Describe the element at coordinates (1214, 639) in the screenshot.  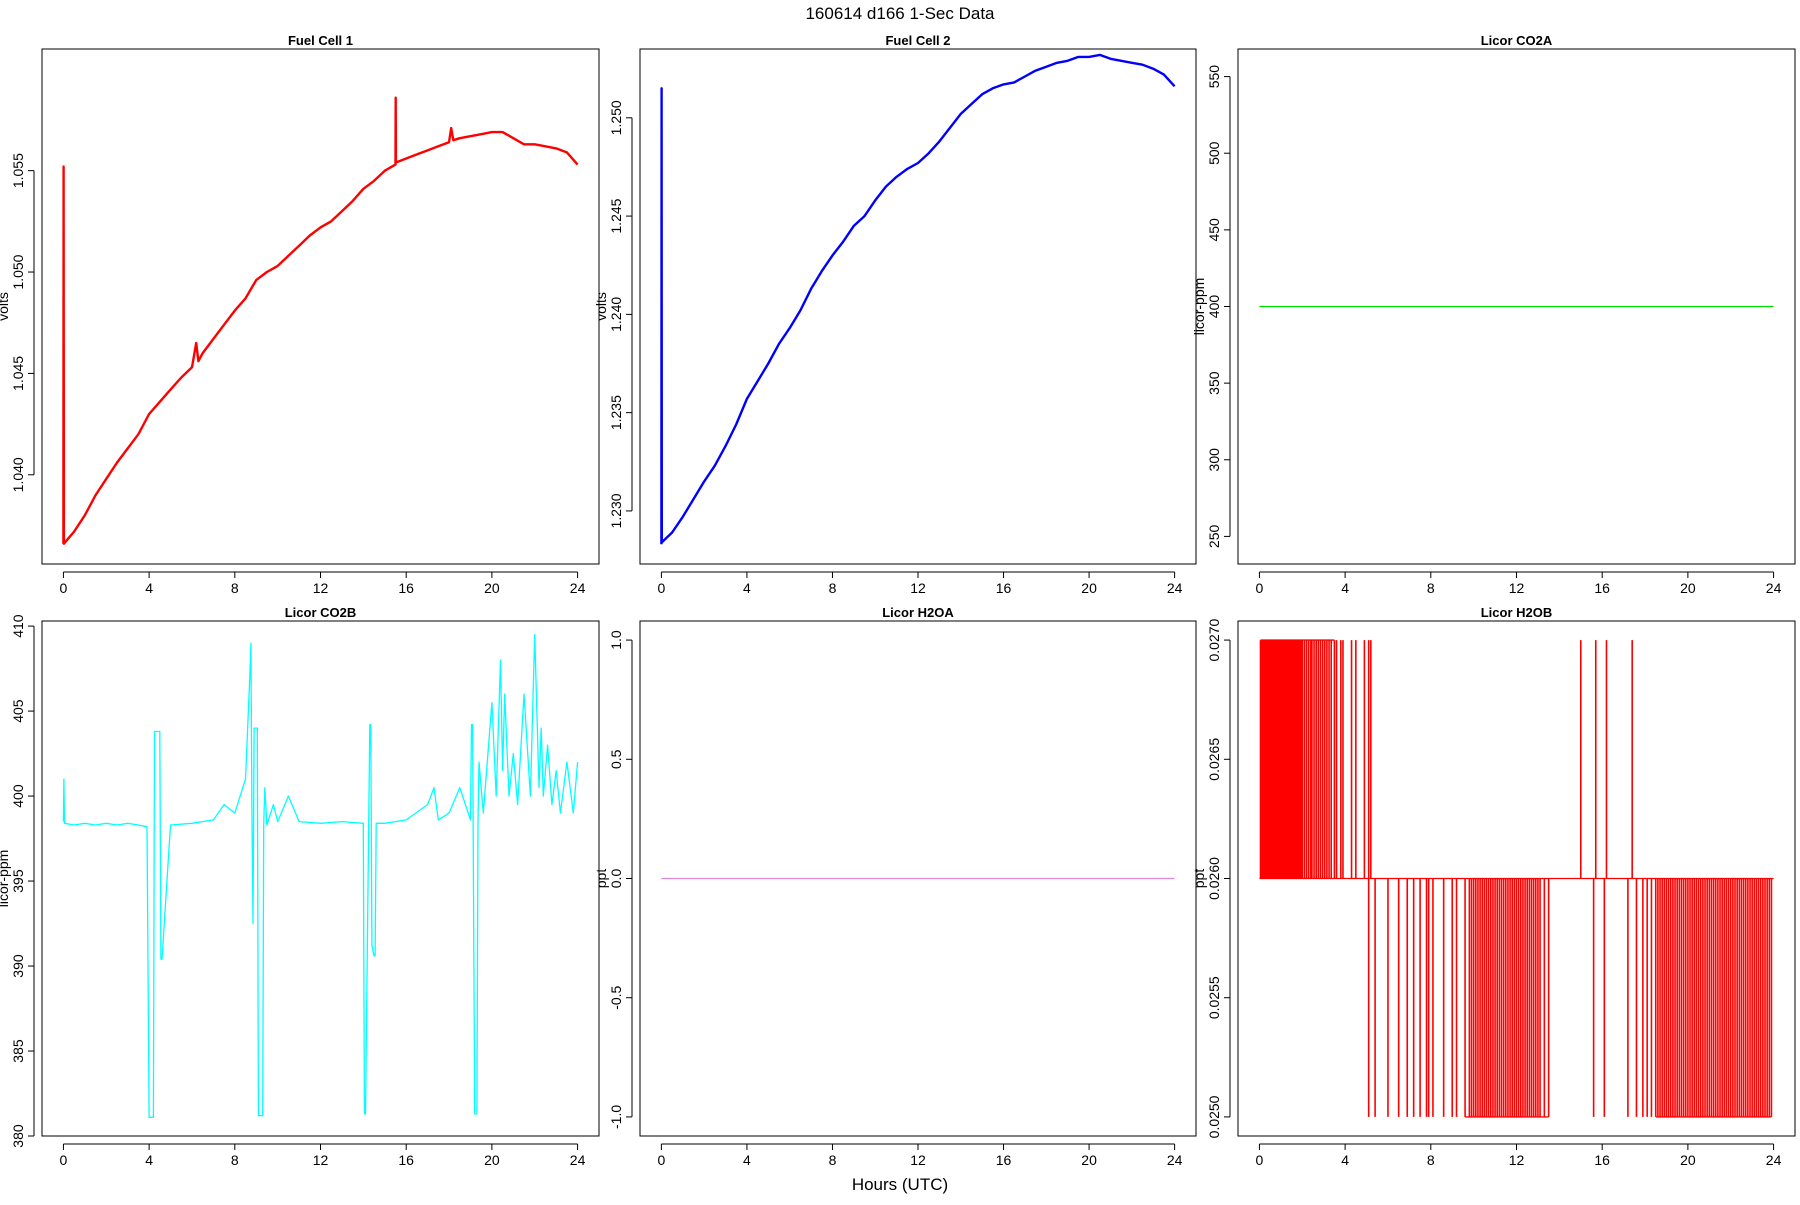
I see `y-tick-label: 0.0270` at that location.